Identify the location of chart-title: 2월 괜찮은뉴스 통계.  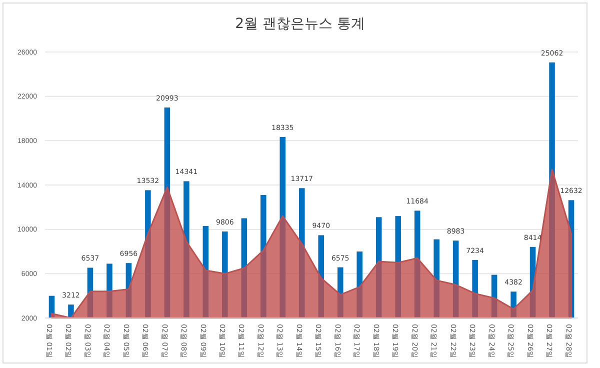
(300, 24).